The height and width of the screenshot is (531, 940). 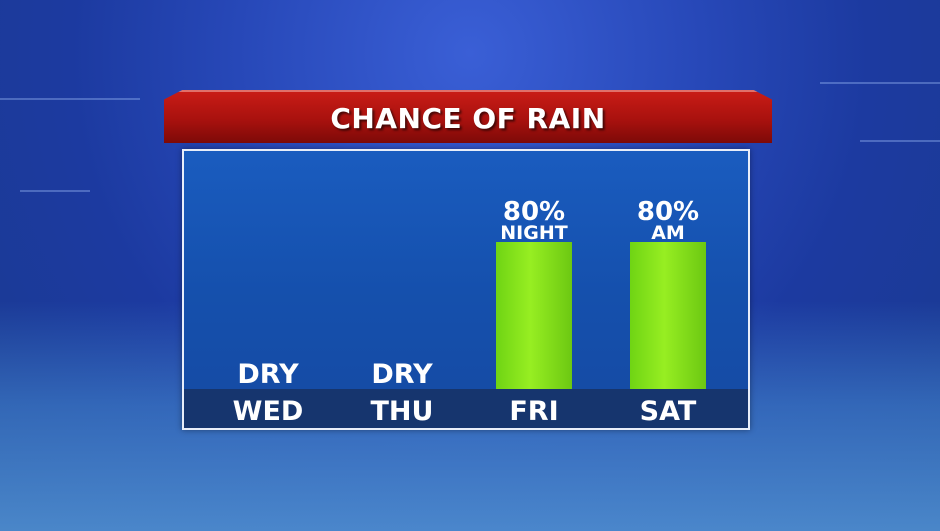 What do you see at coordinates (268, 374) in the screenshot?
I see `value-label-wed: DRY` at bounding box center [268, 374].